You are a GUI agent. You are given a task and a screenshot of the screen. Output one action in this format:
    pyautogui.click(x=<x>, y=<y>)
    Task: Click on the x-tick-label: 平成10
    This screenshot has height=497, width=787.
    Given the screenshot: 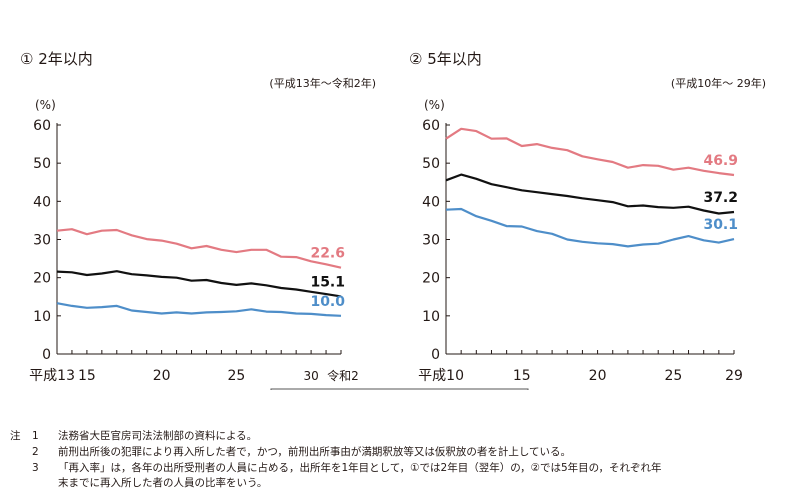 What is the action you would take?
    pyautogui.click(x=441, y=376)
    